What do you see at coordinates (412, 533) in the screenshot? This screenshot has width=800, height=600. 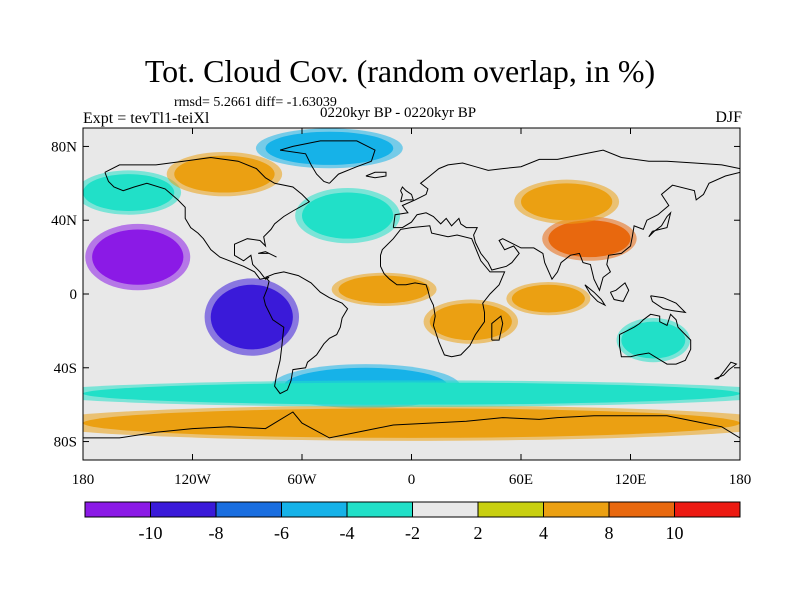 I see `colorbar-label: -2` at bounding box center [412, 533].